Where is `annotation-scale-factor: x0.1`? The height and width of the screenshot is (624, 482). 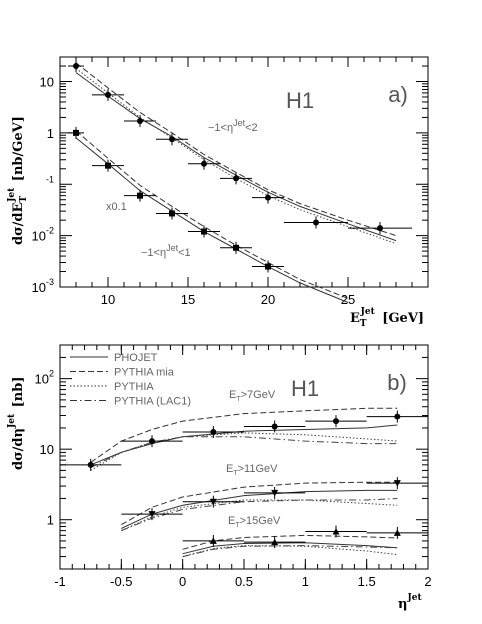 annotation-scale-factor: x0.1 is located at coordinates (116, 207).